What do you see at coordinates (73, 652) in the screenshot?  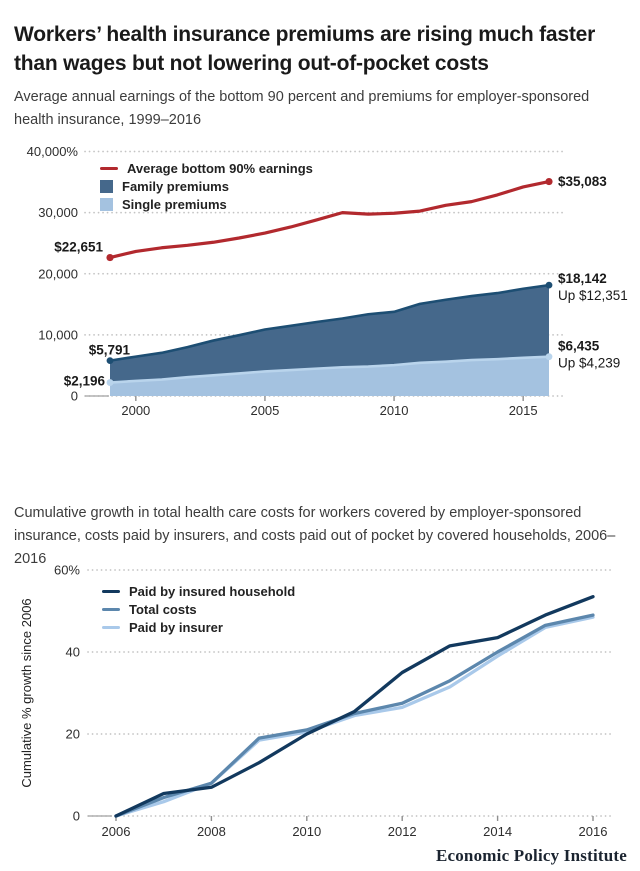 I see `chart2-ytick-label: 40` at bounding box center [73, 652].